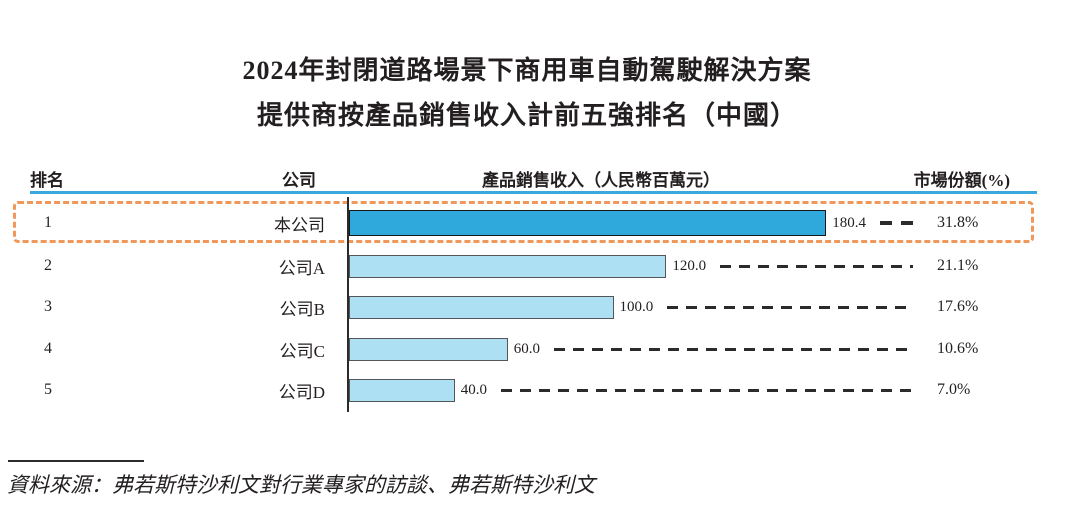  Describe the element at coordinates (48, 222) in the screenshot. I see `rank-label: 1` at that location.